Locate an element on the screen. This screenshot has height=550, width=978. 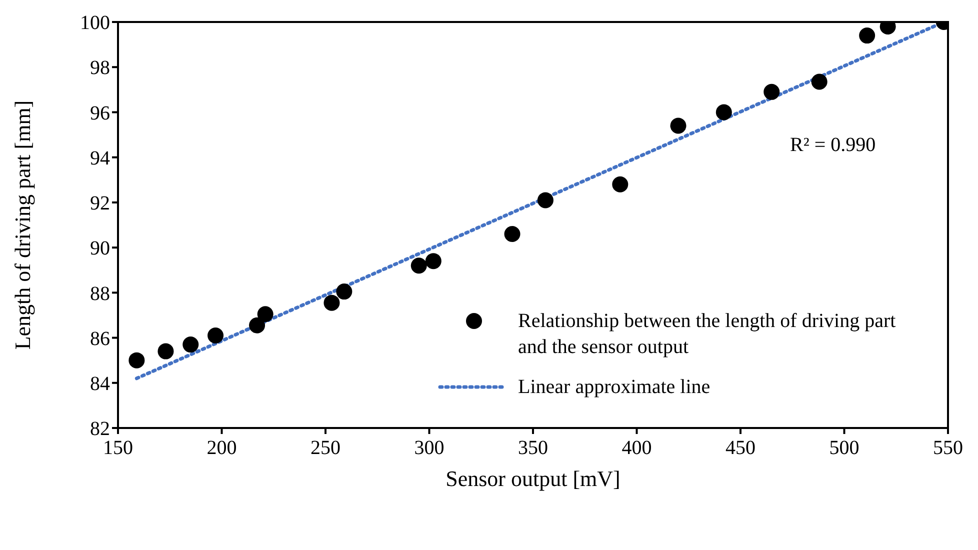
y-tick-label: 84 is located at coordinates (100, 383).